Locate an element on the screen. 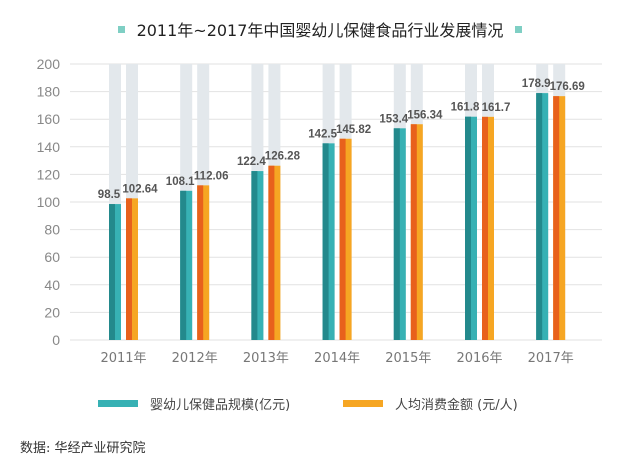 This screenshot has height=465, width=640. data-label: 102.64 is located at coordinates (140, 189).